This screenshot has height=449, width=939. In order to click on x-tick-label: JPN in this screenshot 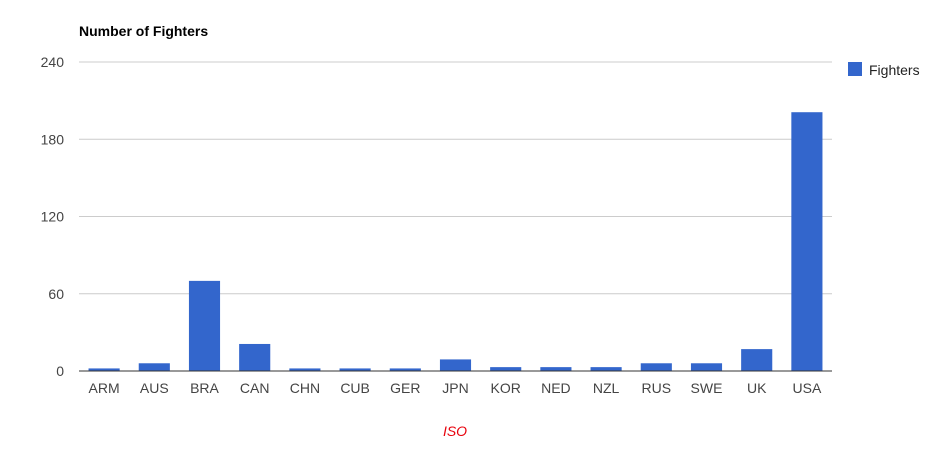, I will do `click(455, 388)`.